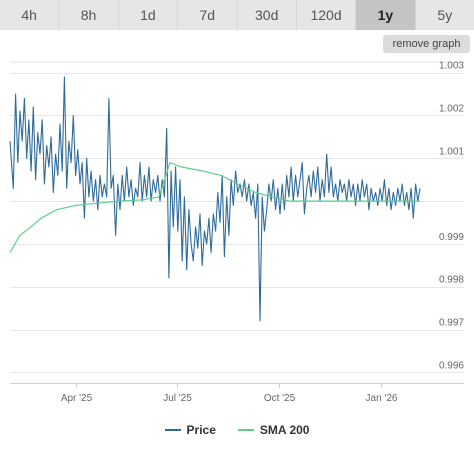  I want to click on y-tick-label: 0.996, so click(451, 365).